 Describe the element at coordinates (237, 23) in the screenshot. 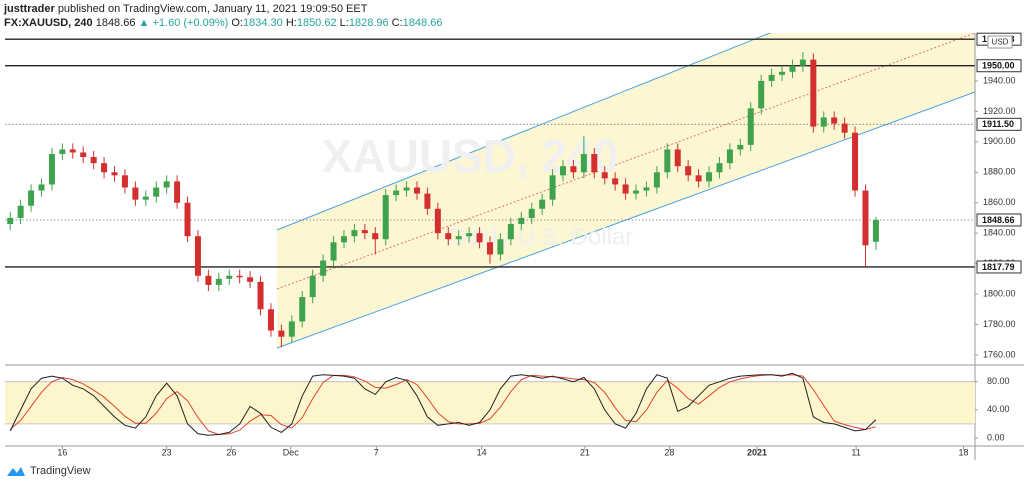

I see `ohlc-label: O:` at that location.